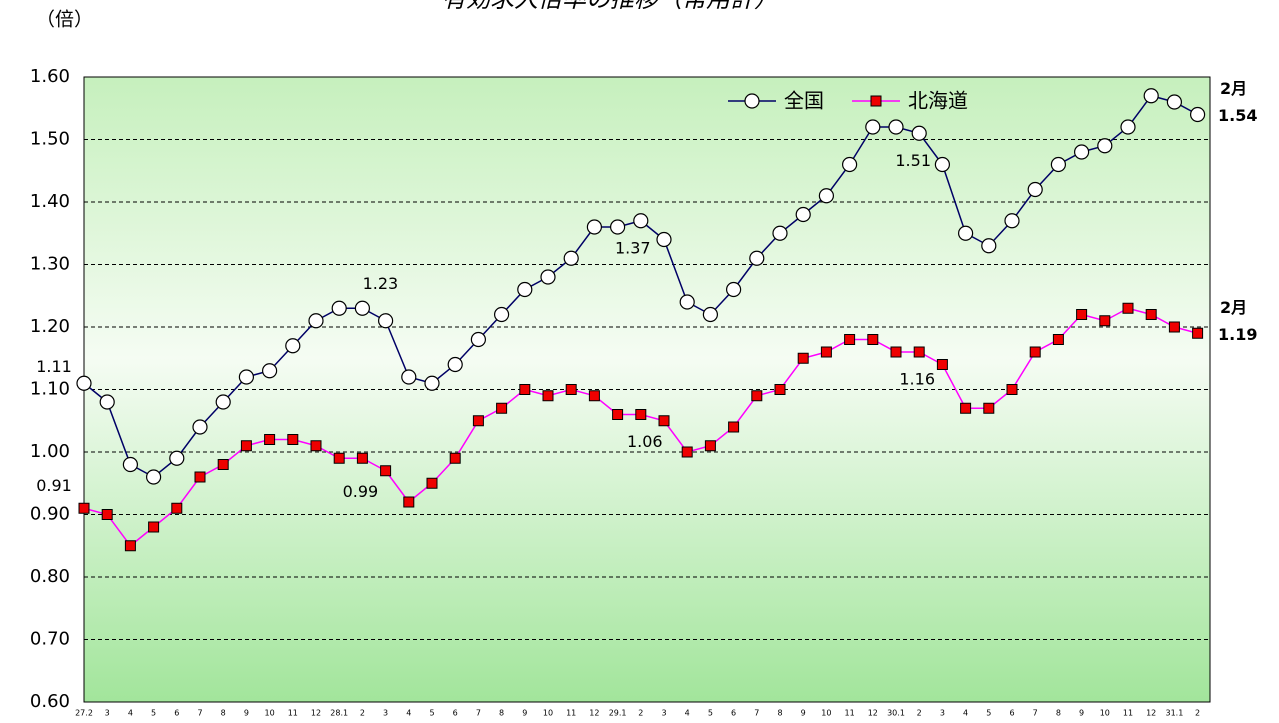 This screenshot has width=1279, height=723. I want to click on y-tick-label: 1.50, so click(50, 139).